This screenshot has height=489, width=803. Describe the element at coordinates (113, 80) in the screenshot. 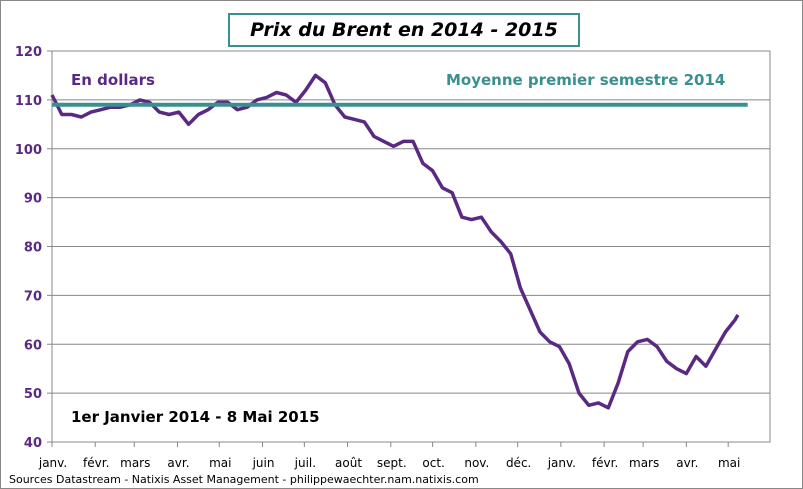

I see `unit-label: En dollars` at that location.